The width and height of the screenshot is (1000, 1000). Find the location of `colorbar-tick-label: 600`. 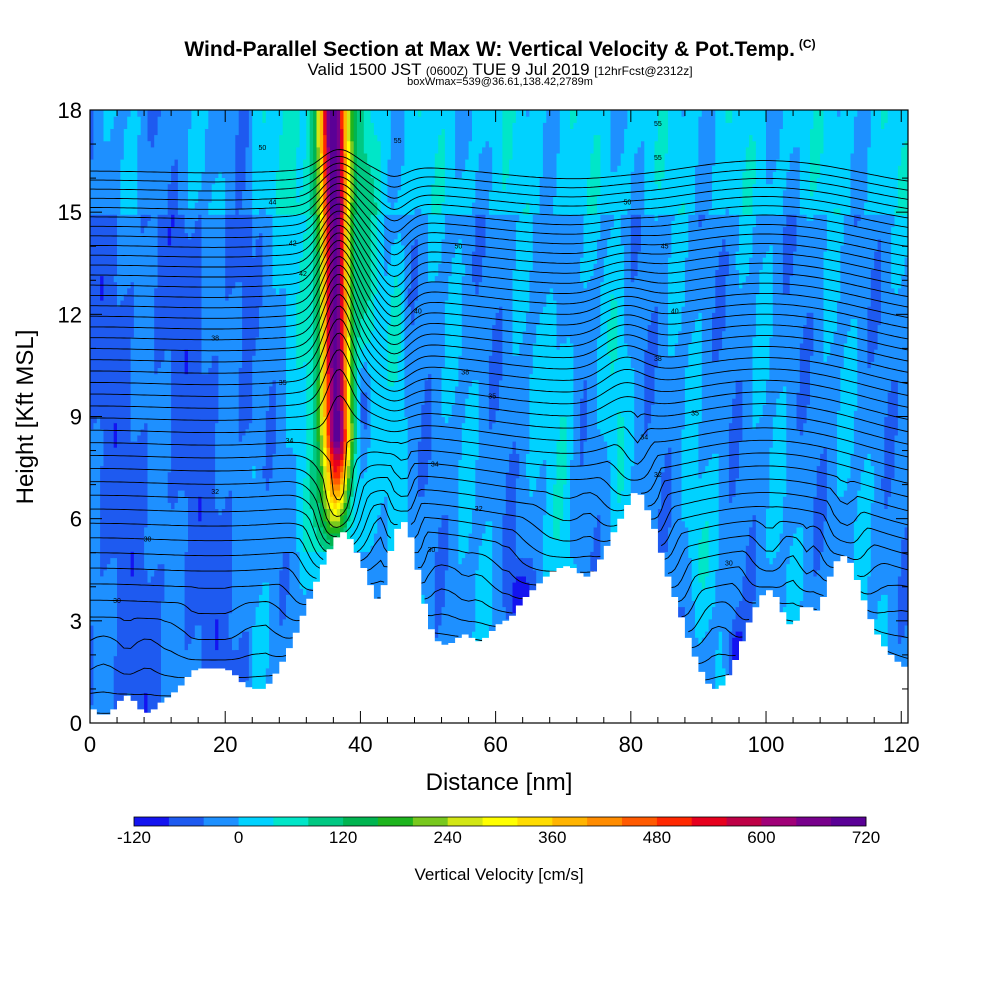

colorbar-tick-label: 600 is located at coordinates (761, 837).